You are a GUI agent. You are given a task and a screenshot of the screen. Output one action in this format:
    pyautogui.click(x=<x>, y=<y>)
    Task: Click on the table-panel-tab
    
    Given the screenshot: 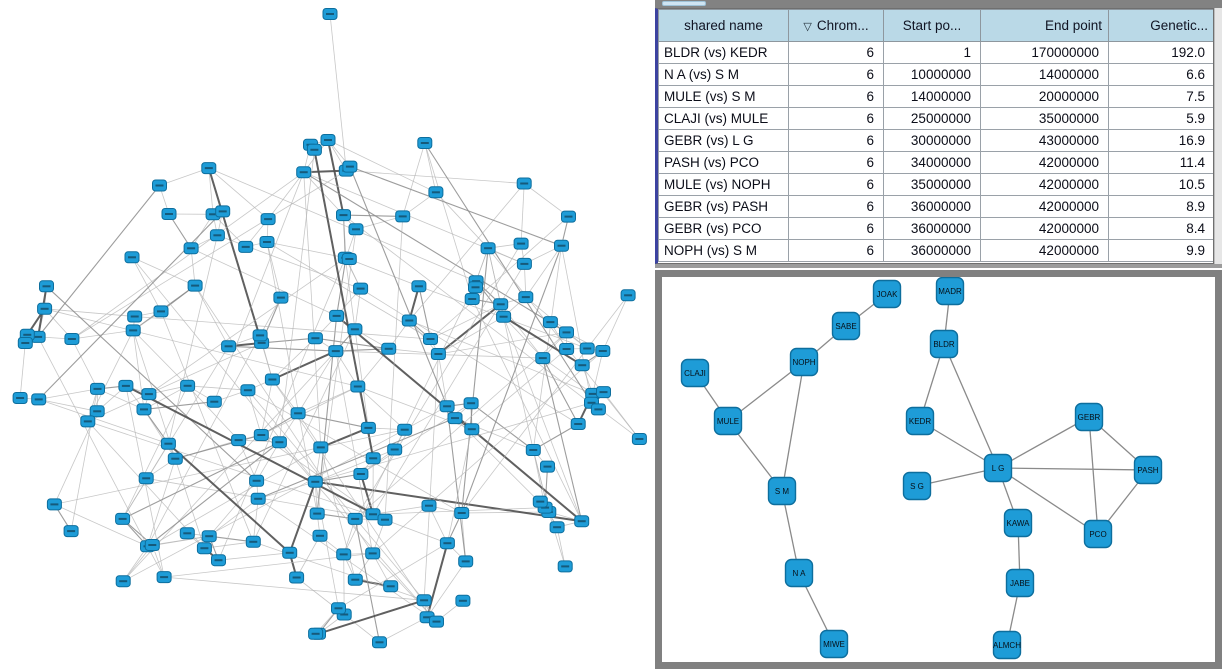 What is the action you would take?
    pyautogui.click(x=684, y=3)
    